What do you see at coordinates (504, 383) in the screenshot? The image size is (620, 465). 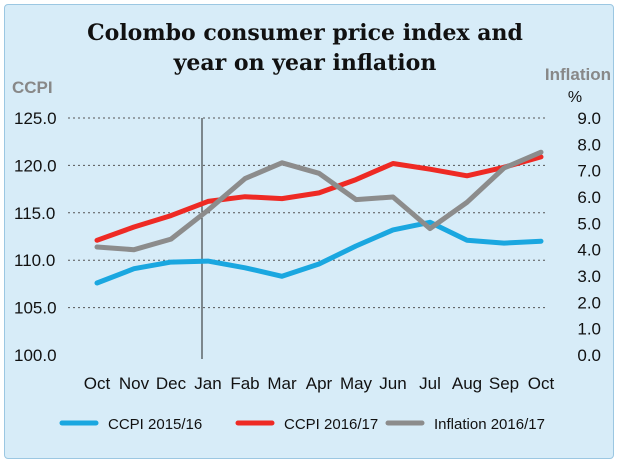 I see `x-tick-label: Sep` at bounding box center [504, 383].